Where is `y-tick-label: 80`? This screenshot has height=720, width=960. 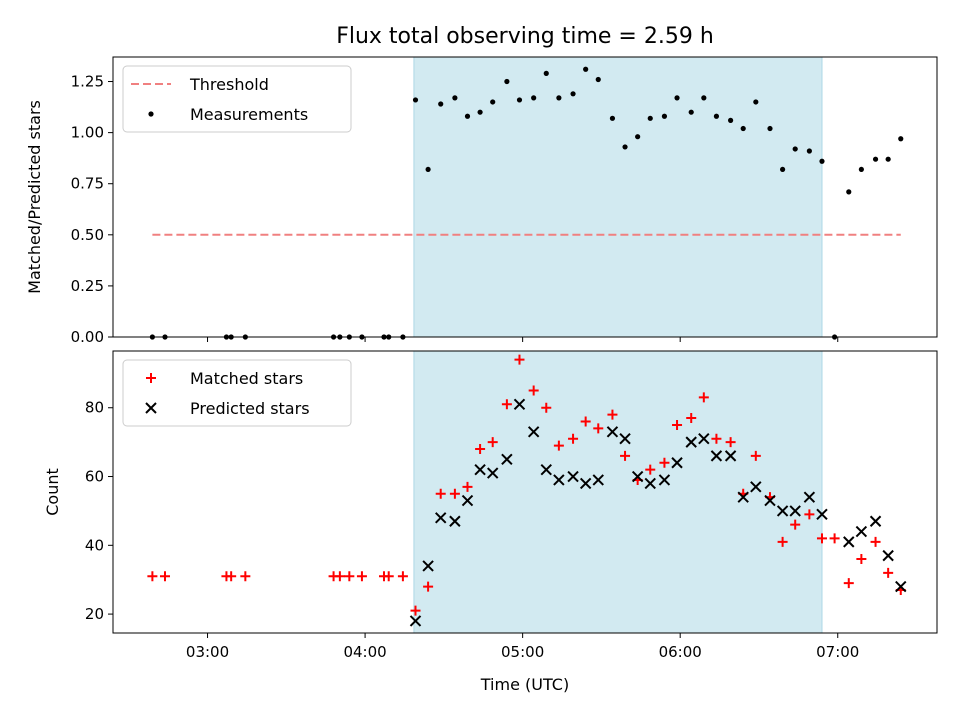
y-tick-label: 80 is located at coordinates (94, 408).